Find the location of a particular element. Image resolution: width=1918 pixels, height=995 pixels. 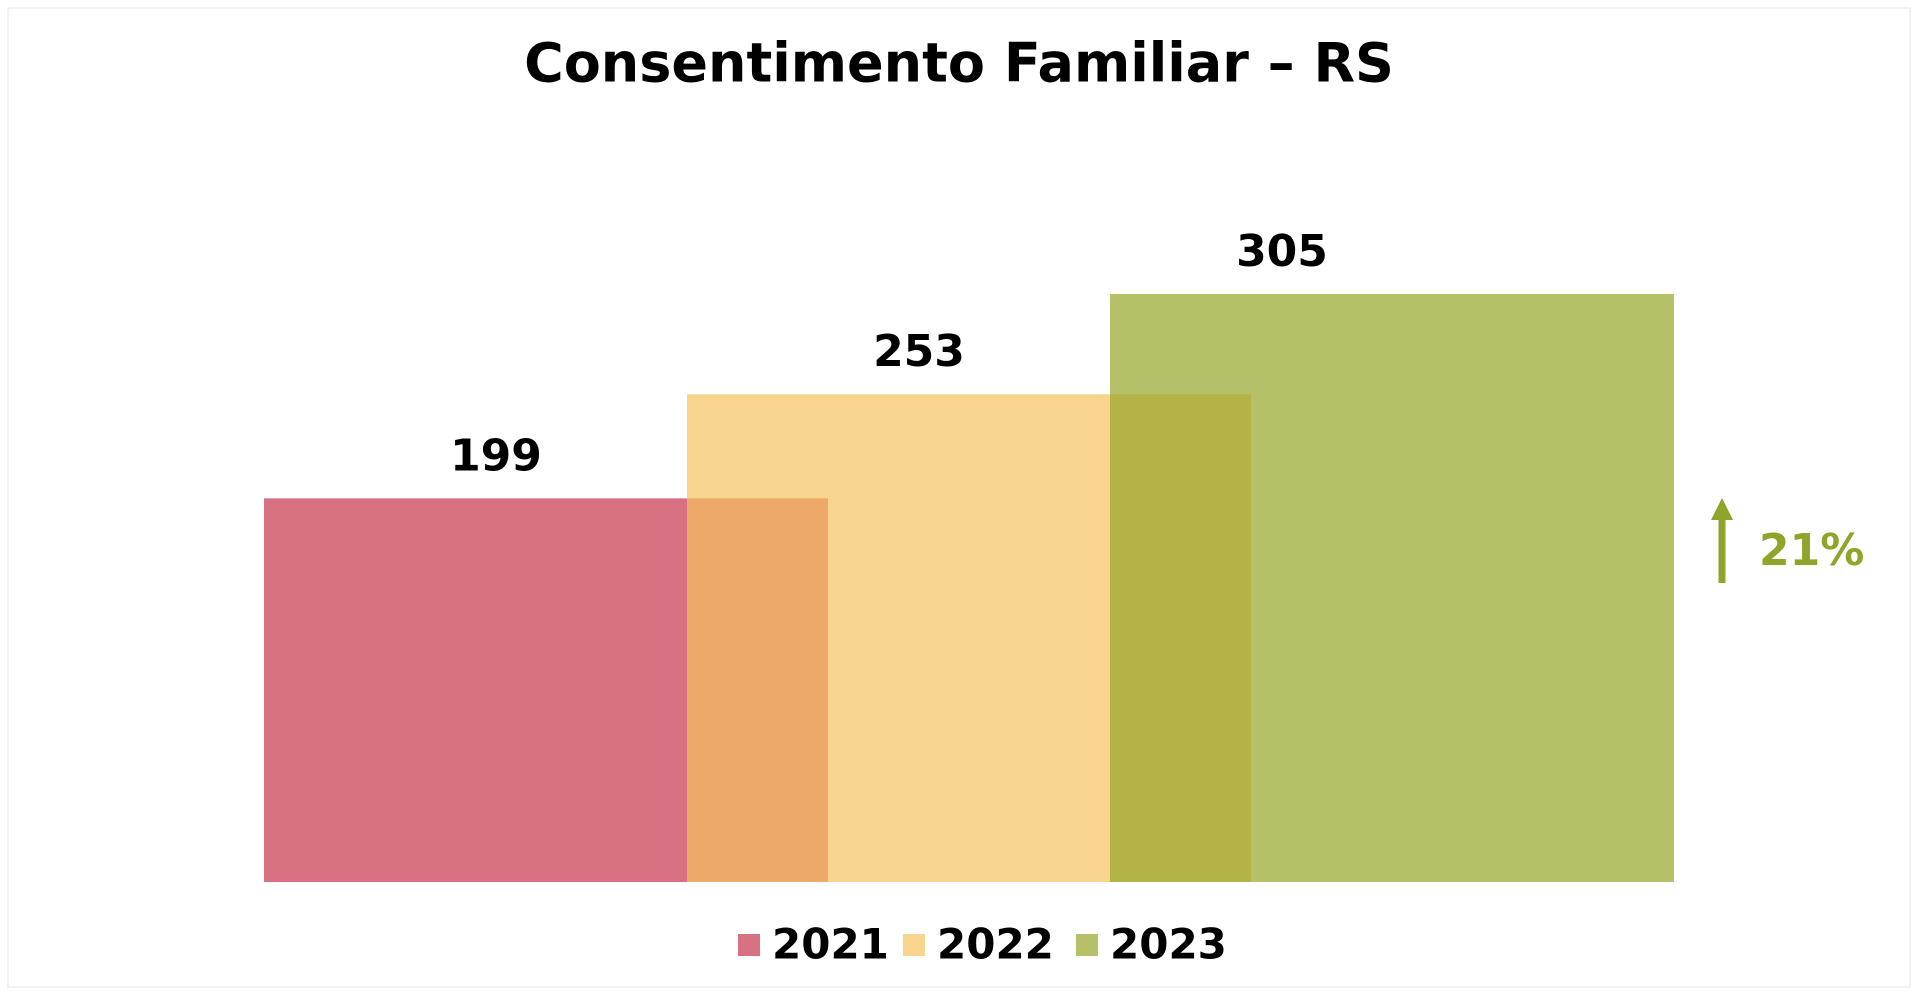

chart-title: Consentimento Familiar – RS is located at coordinates (959, 63).